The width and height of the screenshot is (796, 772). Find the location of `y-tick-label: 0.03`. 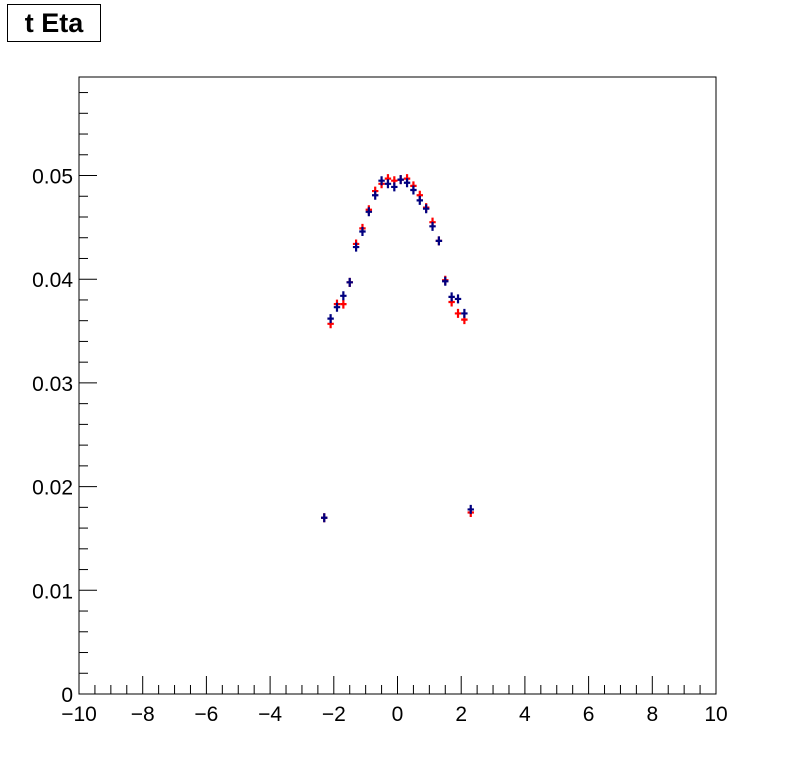

y-tick-label: 0.03 is located at coordinates (52, 384).